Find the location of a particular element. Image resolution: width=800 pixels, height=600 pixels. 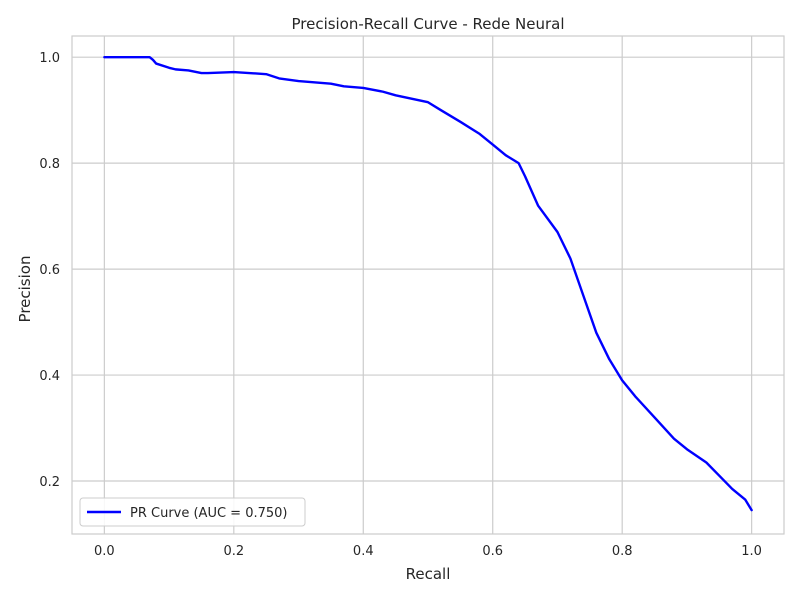

legend: PR Curve (AUC = 0.750) is located at coordinates (192, 512).